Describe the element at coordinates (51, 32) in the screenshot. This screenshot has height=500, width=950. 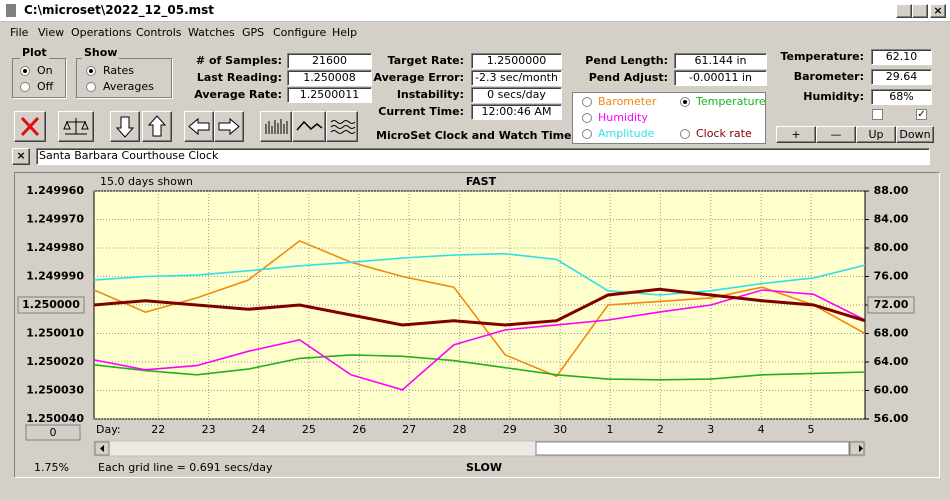
I see `menu-item: View` at that location.